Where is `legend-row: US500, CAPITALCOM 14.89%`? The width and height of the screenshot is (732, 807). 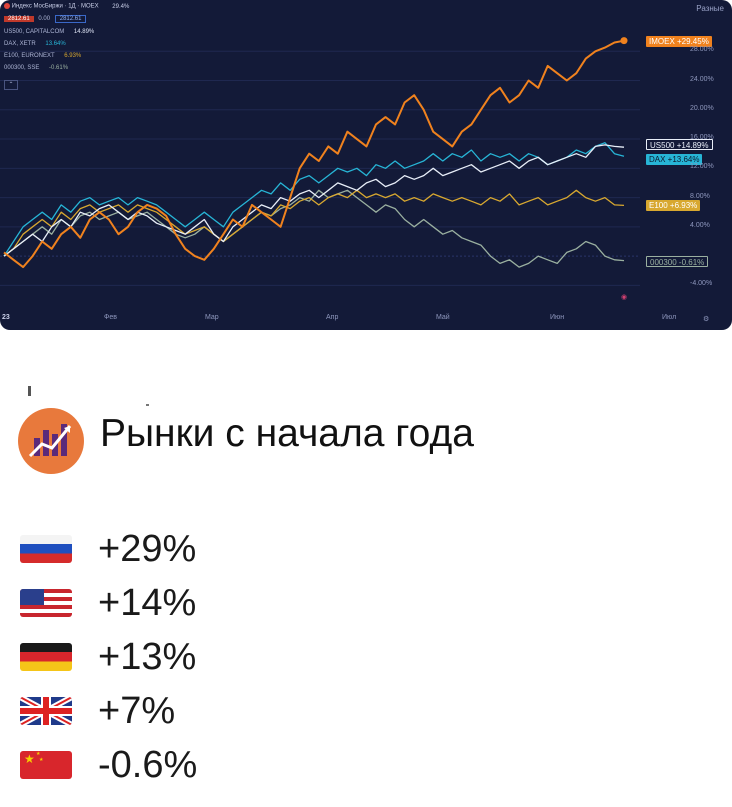 legend-row: US500, CAPITALCOM 14.89% is located at coordinates (49, 32).